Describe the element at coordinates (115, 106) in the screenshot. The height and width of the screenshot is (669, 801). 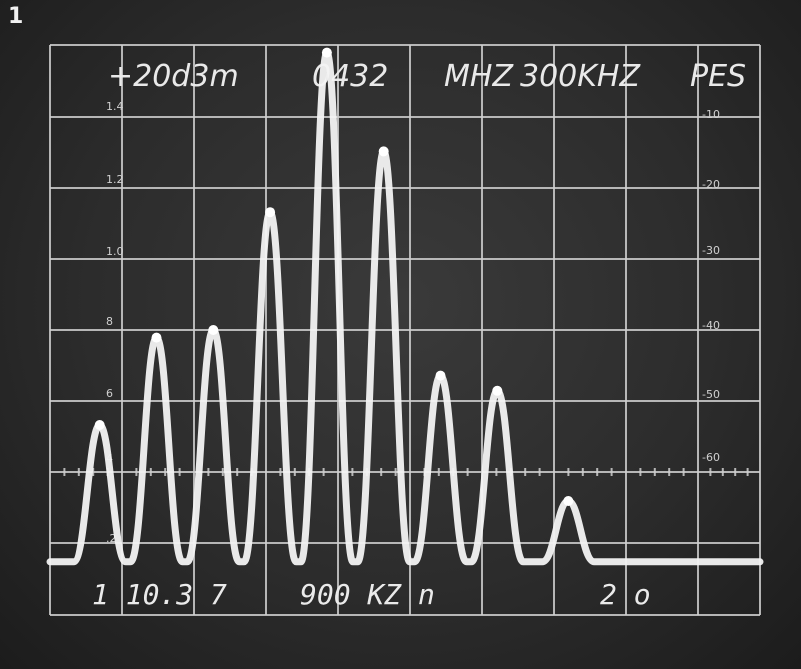
I see `left-tick-label: 1.4` at that location.